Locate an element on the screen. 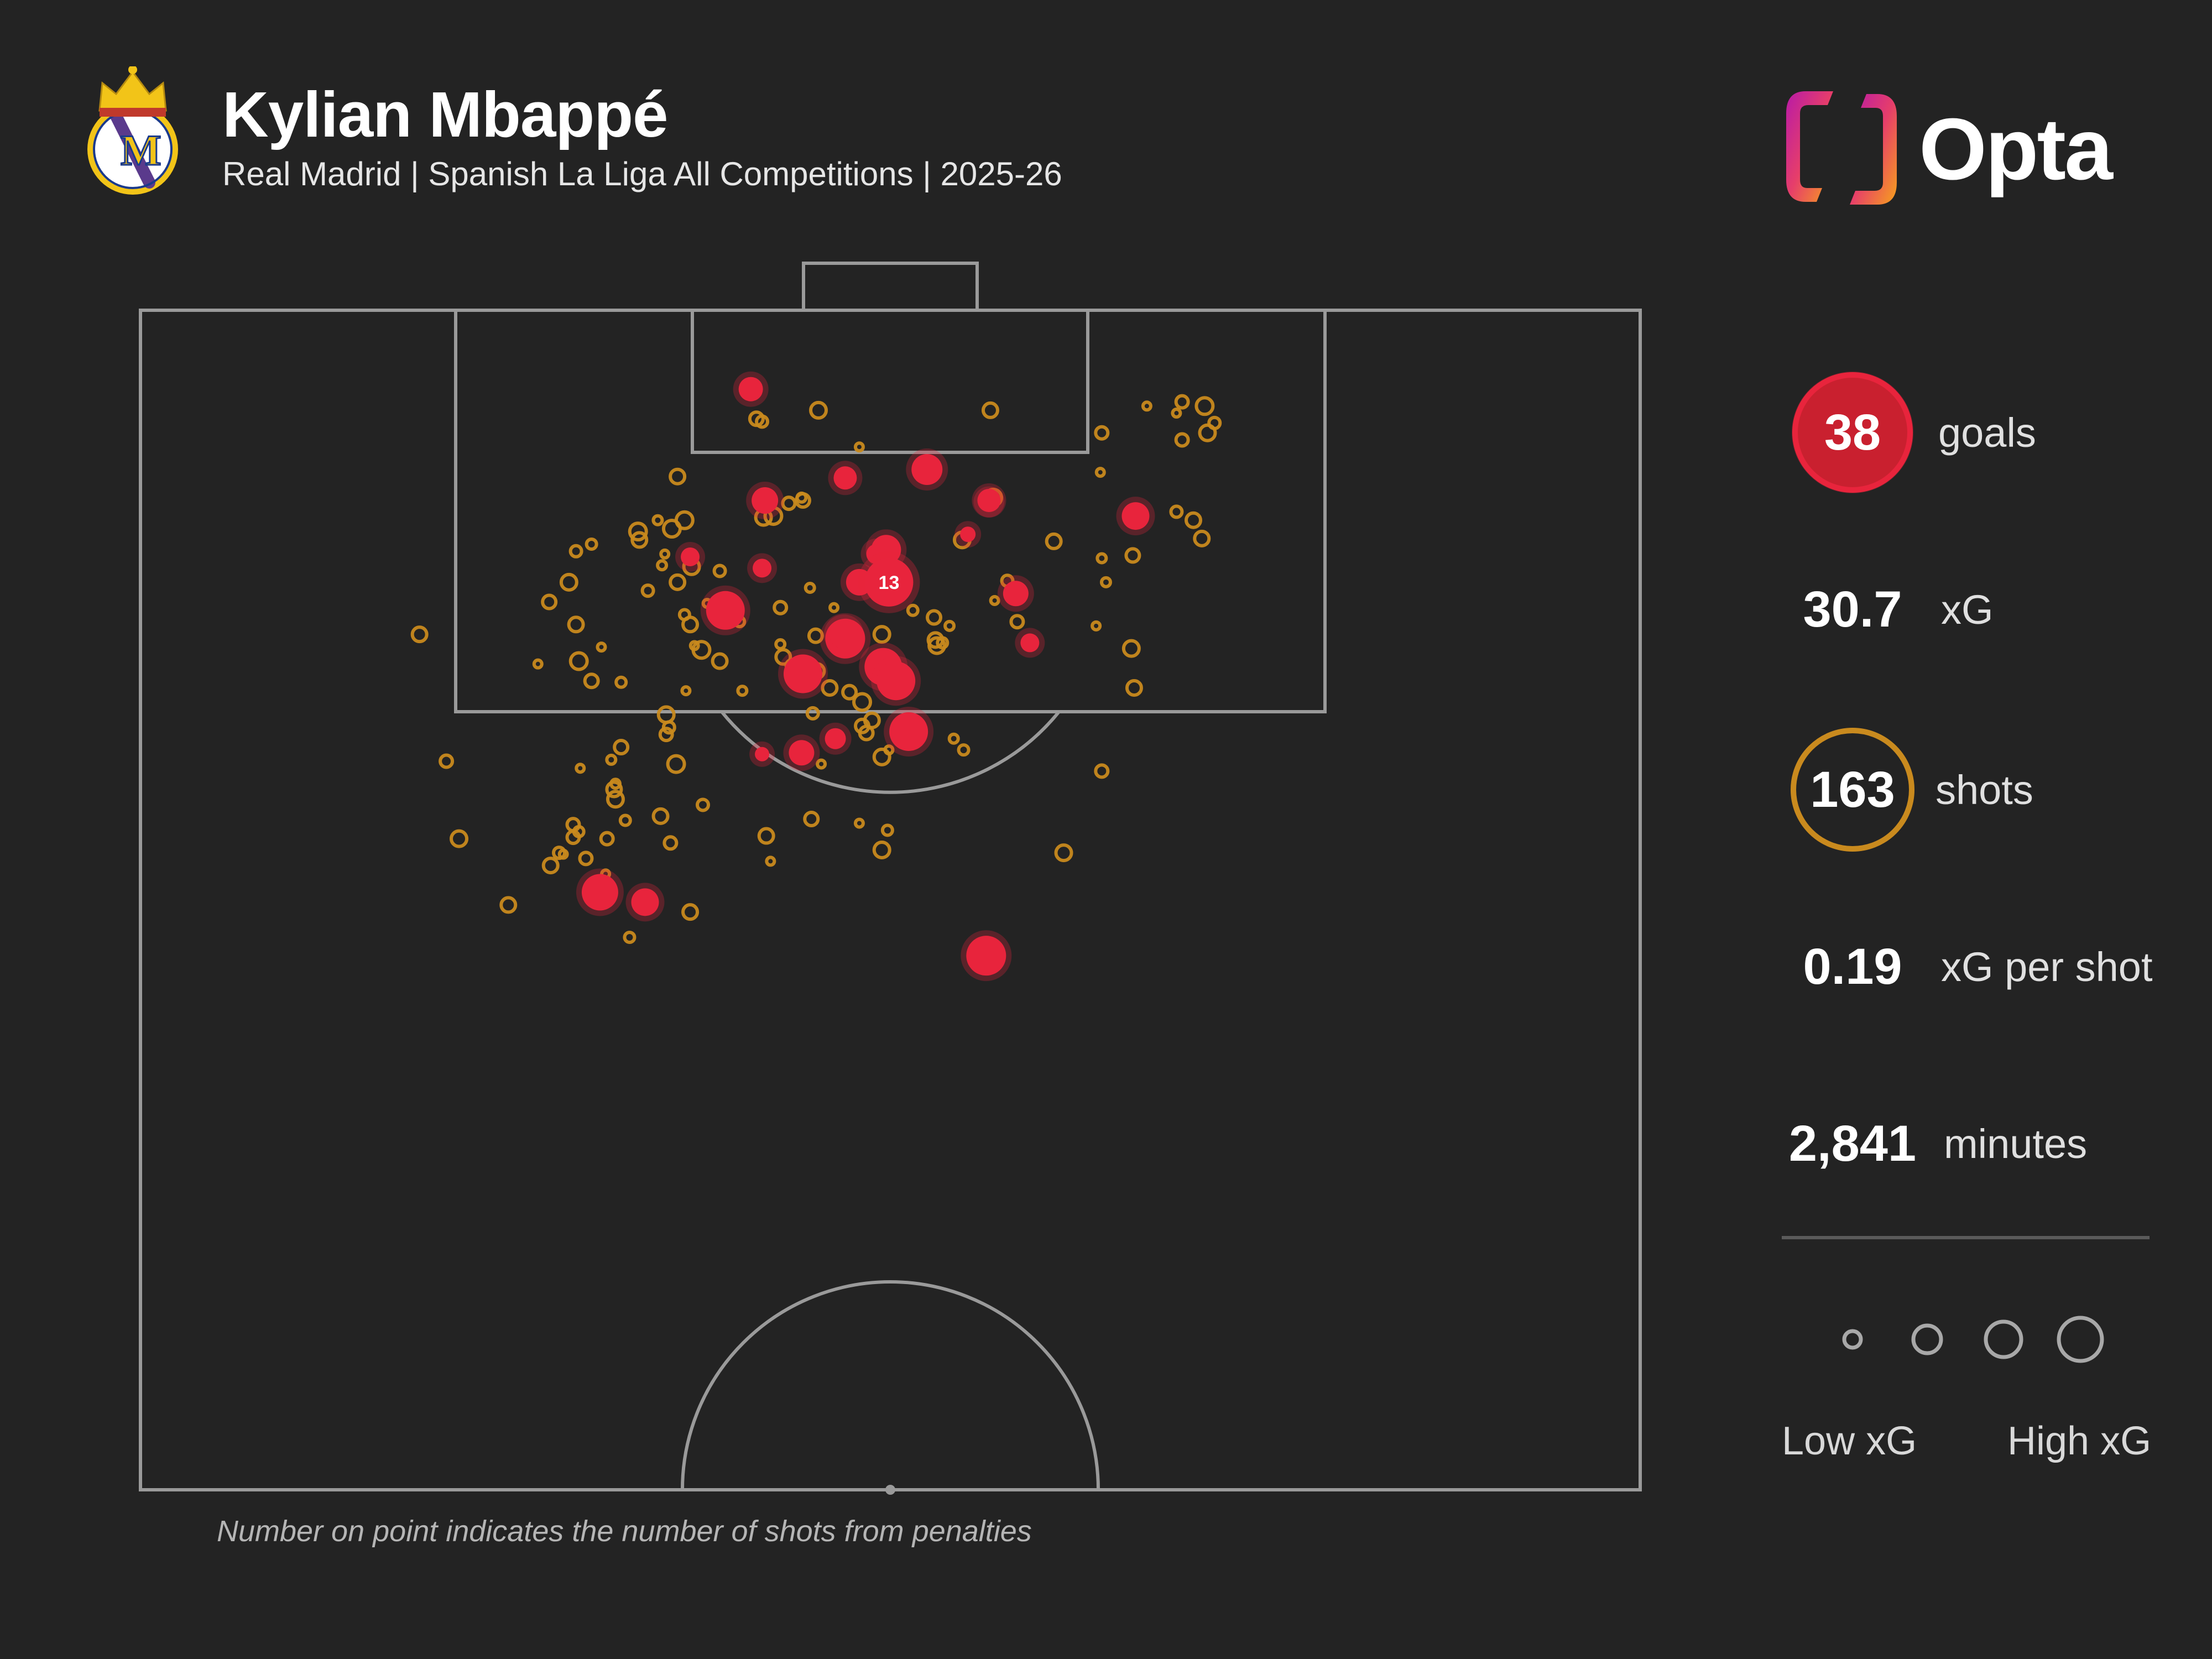 The width and height of the screenshot is (2212, 1659). centre-circle is located at coordinates (891, 1385).